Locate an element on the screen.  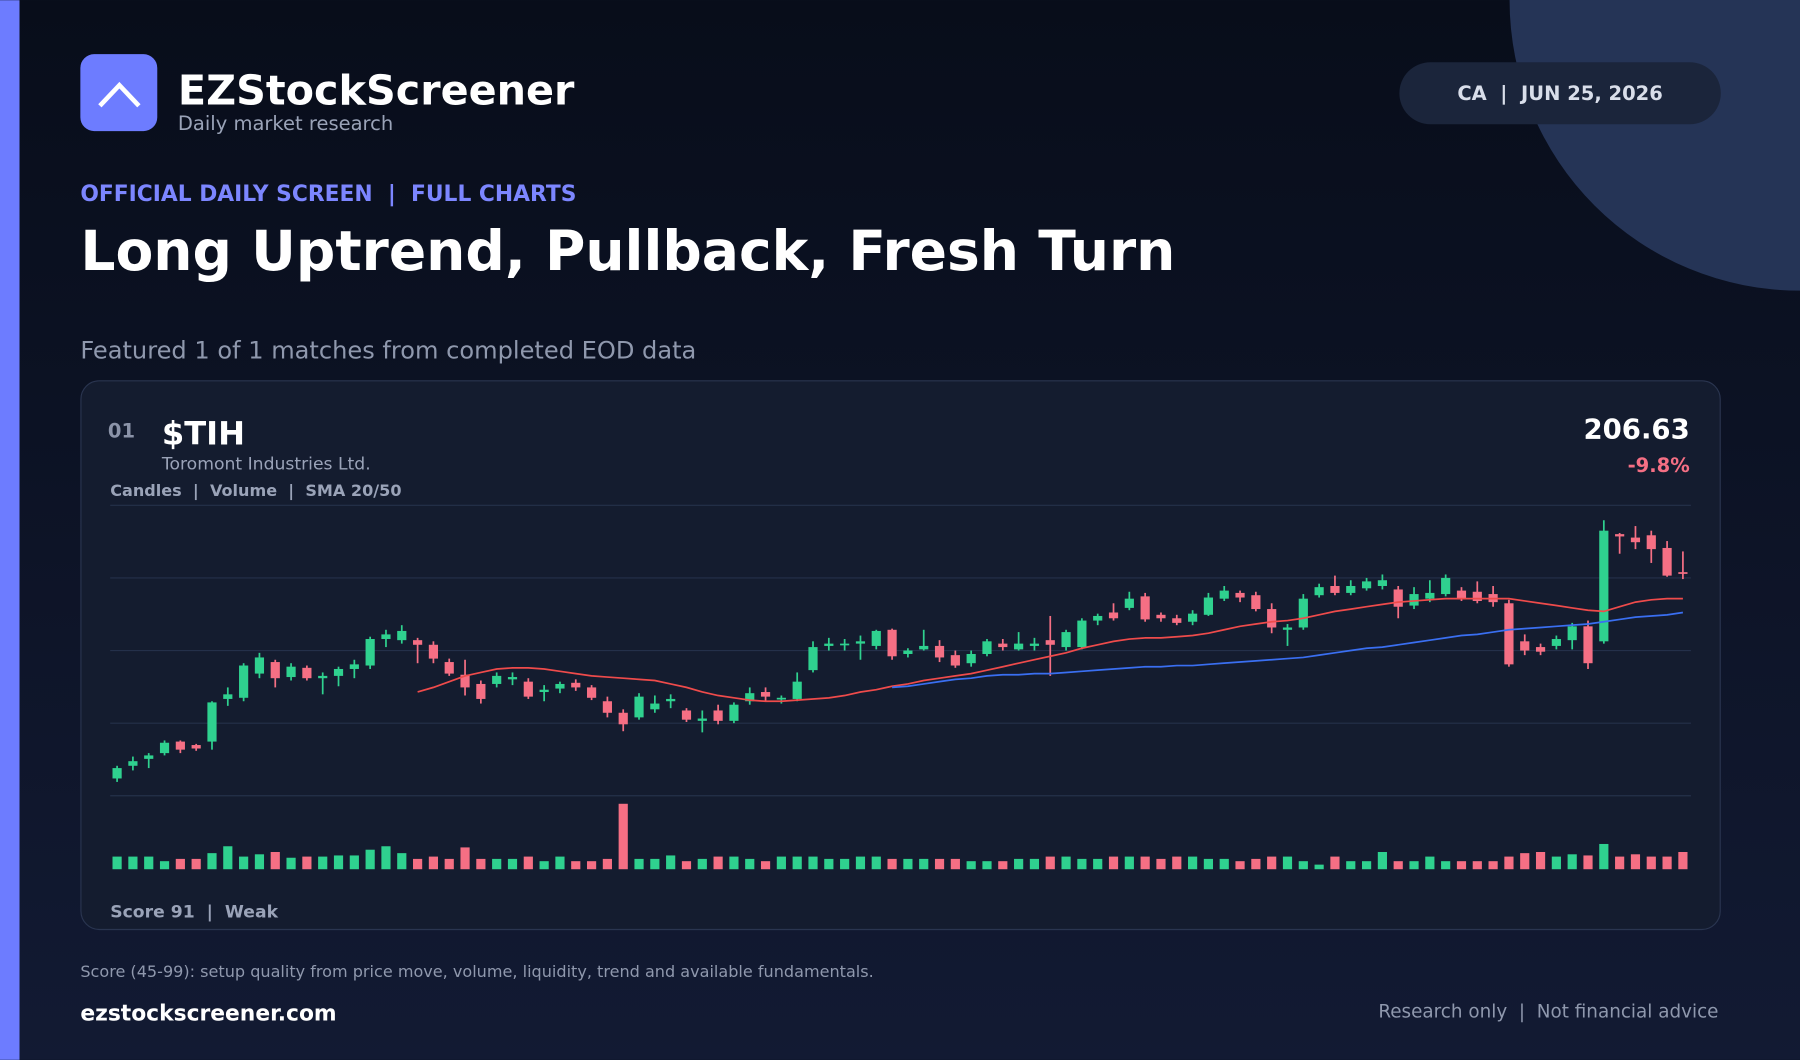
sma-line is located at coordinates (1288, 650).